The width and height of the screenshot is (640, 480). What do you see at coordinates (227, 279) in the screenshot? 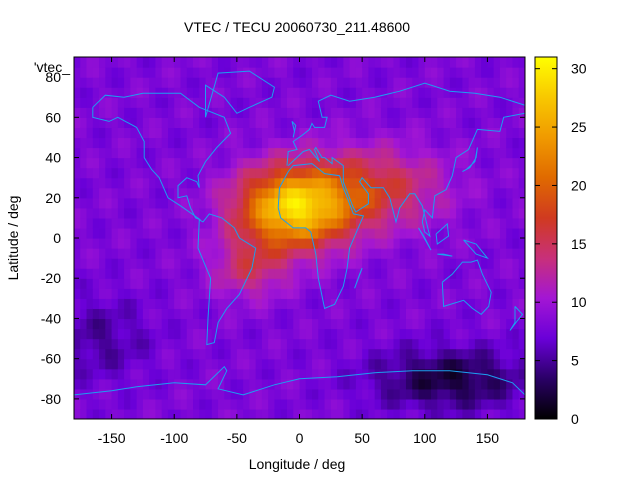
I see `coastline` at bounding box center [227, 279].